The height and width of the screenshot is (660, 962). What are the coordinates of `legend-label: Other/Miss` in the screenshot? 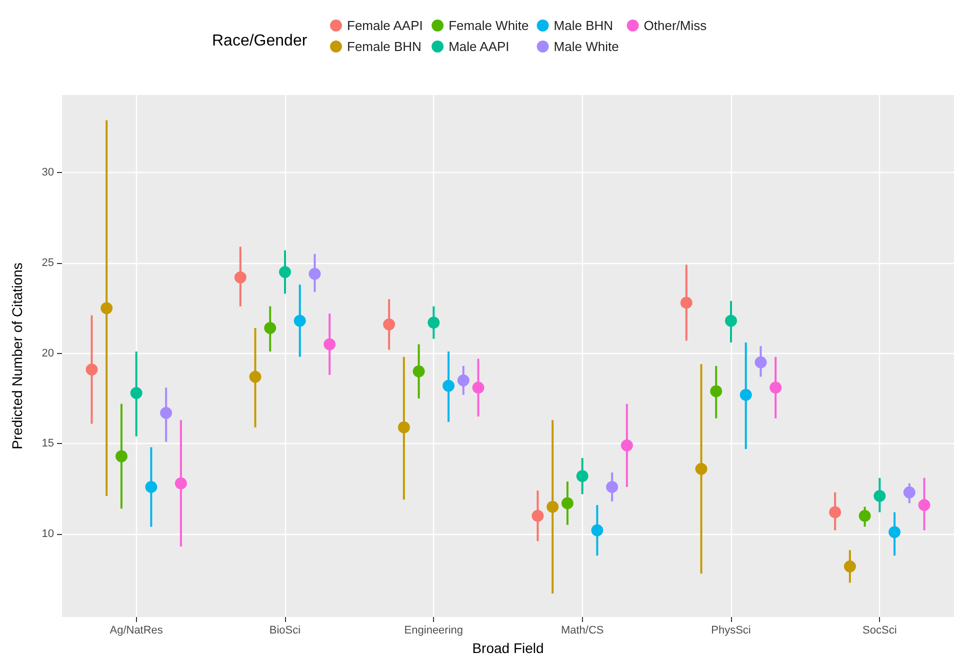 It's located at (676, 25).